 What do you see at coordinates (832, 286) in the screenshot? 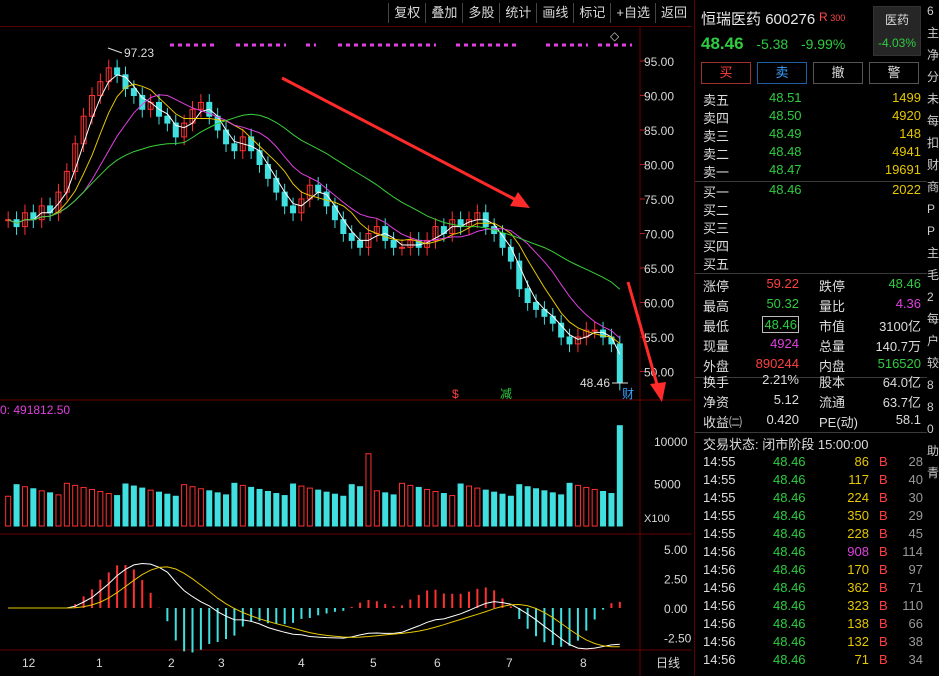
I see `stat-key: 跌停` at bounding box center [832, 286].